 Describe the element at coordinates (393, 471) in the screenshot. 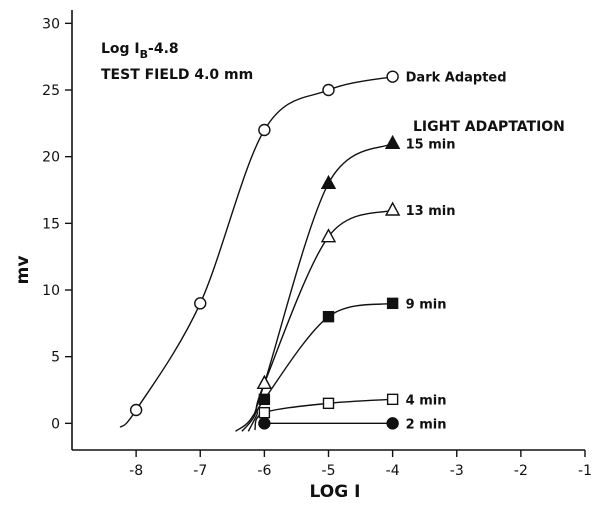

I see `x-tick-label: -4` at that location.